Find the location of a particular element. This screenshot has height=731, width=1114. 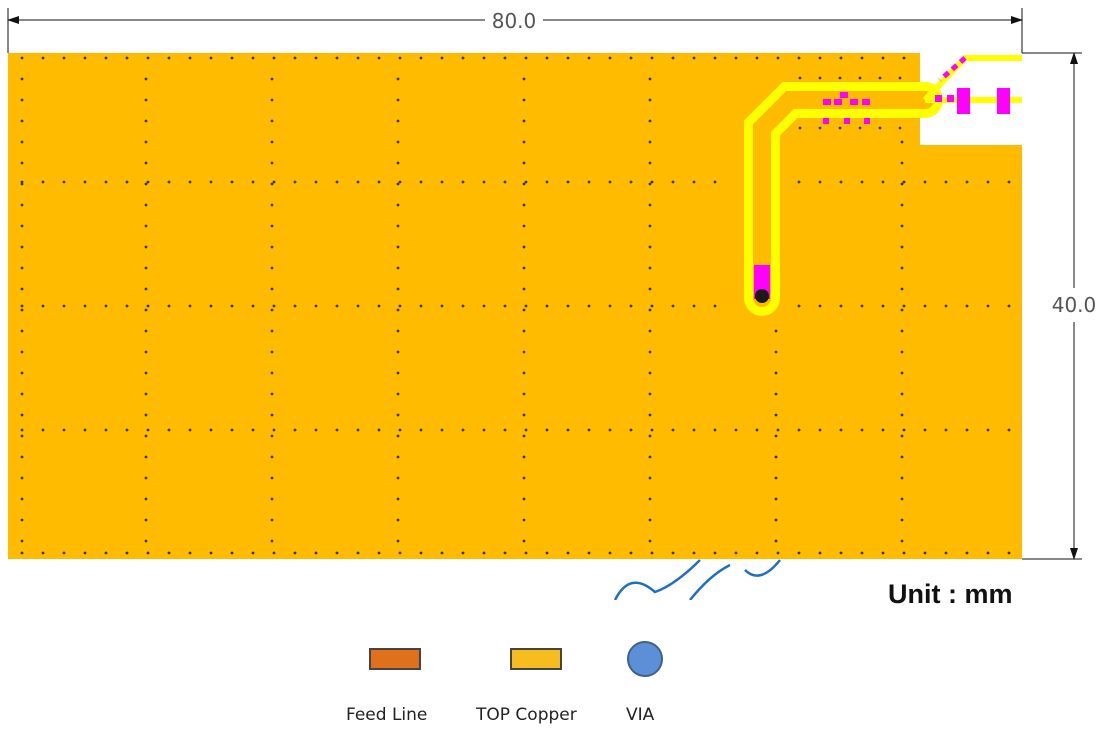

legend-feed-line-label: Feed Line is located at coordinates (387, 715).